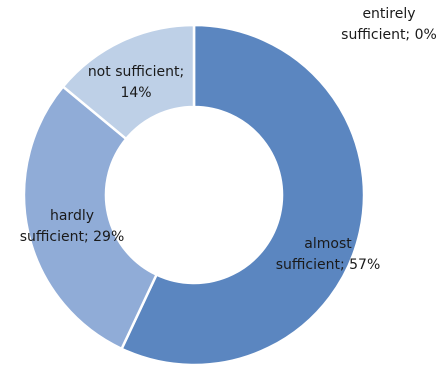  I want to click on label-almost-sufficient-line-1: almost, so click(328, 244).